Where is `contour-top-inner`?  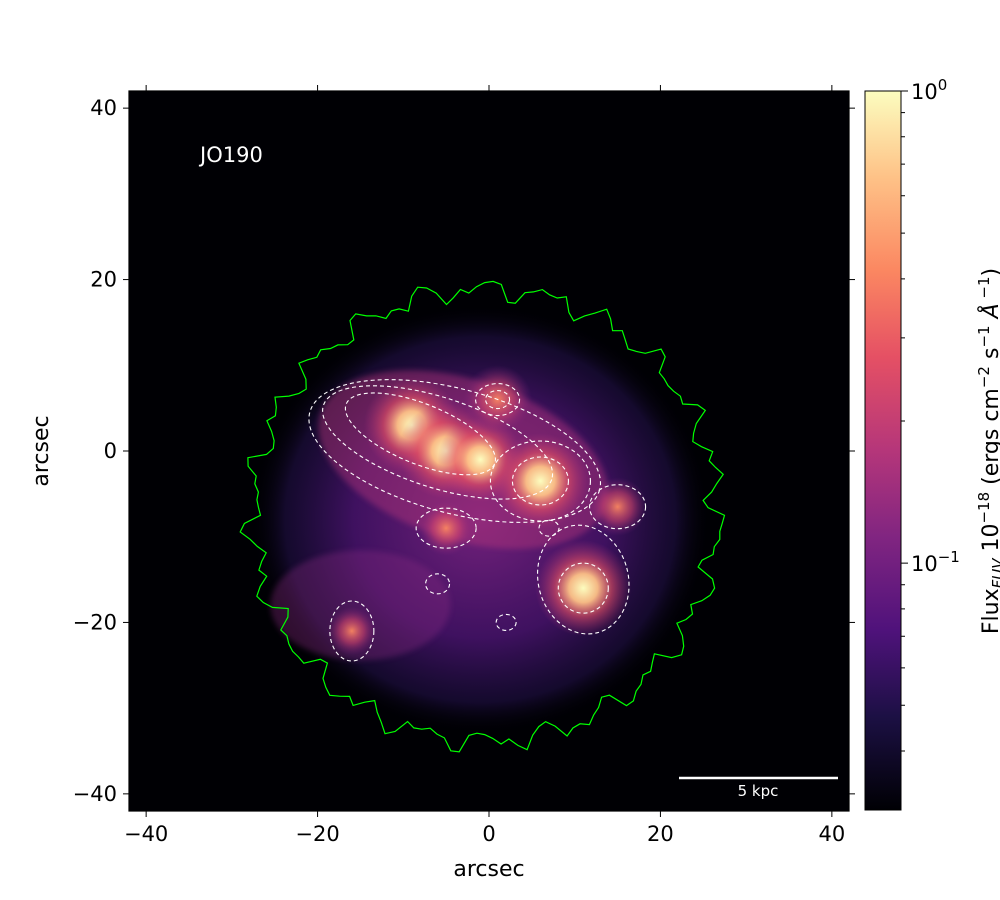
contour-top-inner is located at coordinates (498, 400).